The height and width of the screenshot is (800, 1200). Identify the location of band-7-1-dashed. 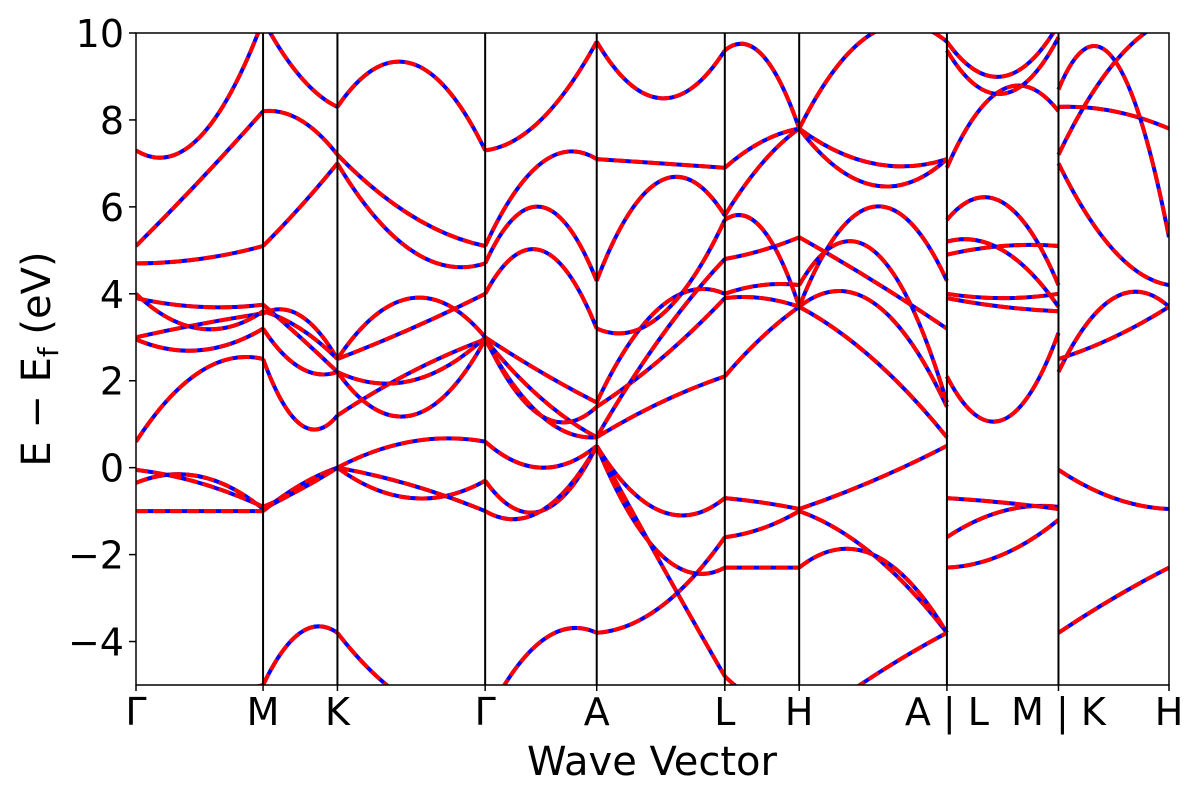
(1003, 544).